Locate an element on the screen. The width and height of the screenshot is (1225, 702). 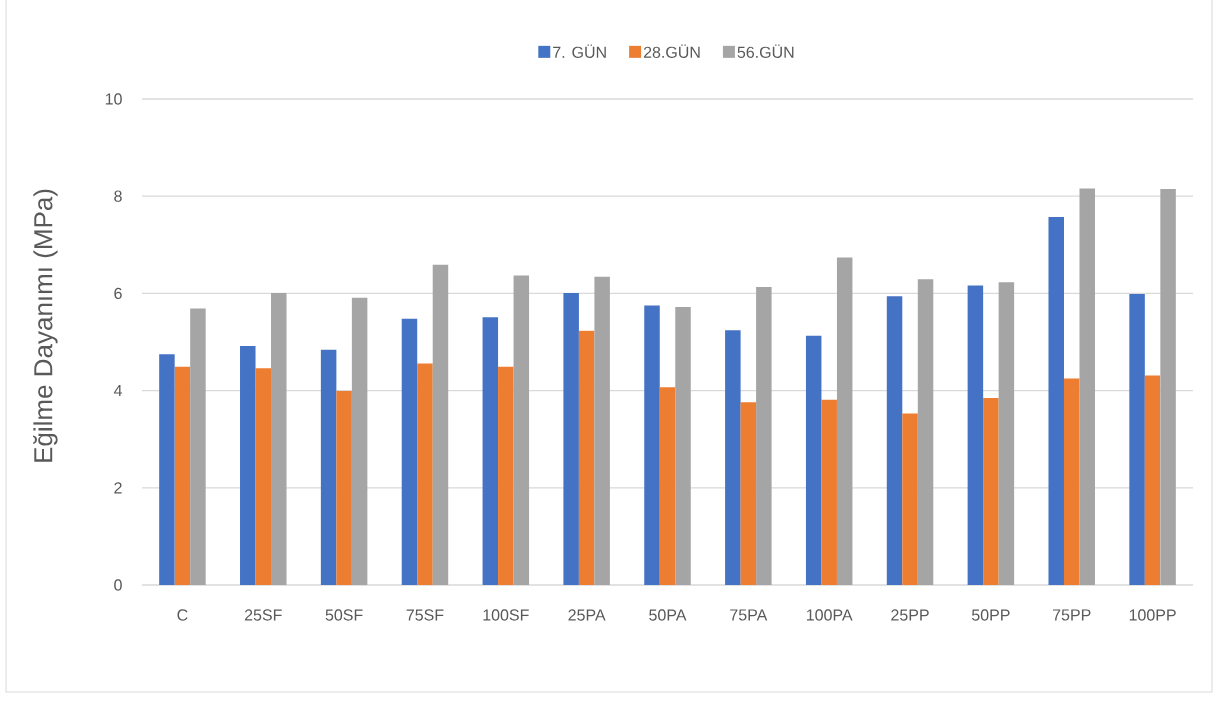
legend-label: 7. GÜN is located at coordinates (579, 51).